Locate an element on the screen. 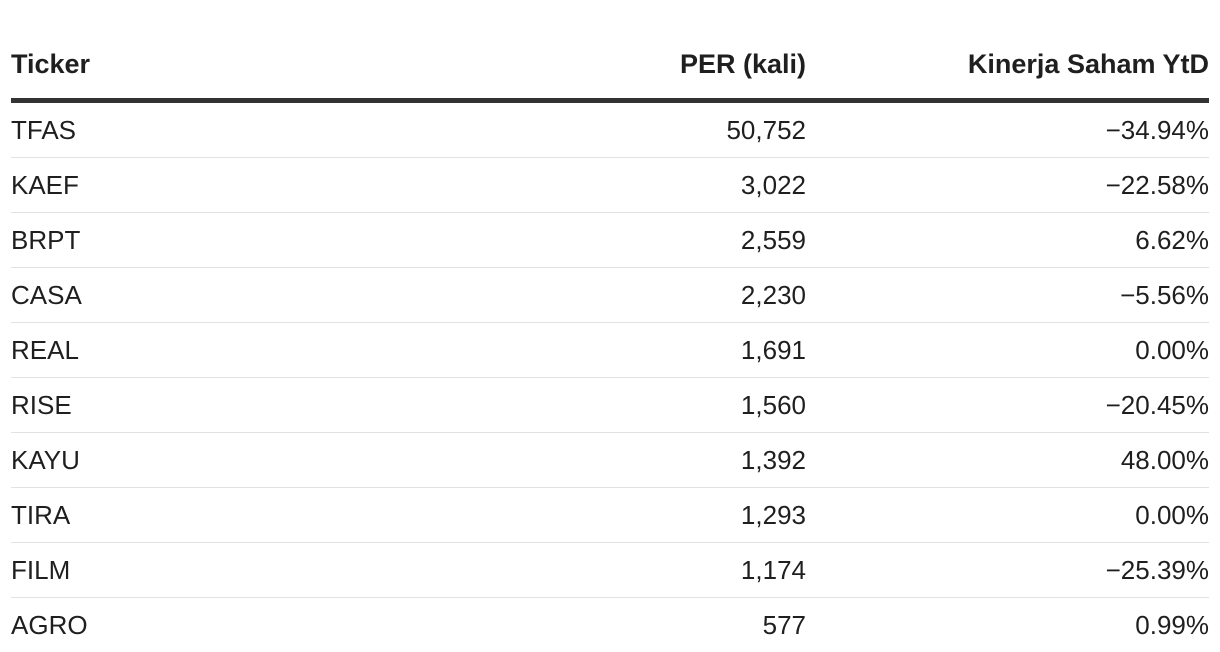 This screenshot has width=1220, height=652. table-row: TFAS 50,752 −34.94% is located at coordinates (610, 130).